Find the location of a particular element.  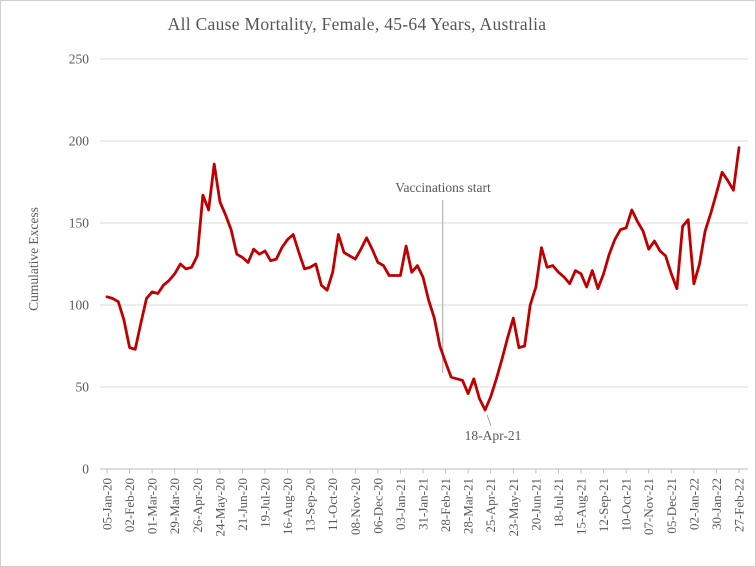

y-tick-label: 50 is located at coordinates (83, 387).